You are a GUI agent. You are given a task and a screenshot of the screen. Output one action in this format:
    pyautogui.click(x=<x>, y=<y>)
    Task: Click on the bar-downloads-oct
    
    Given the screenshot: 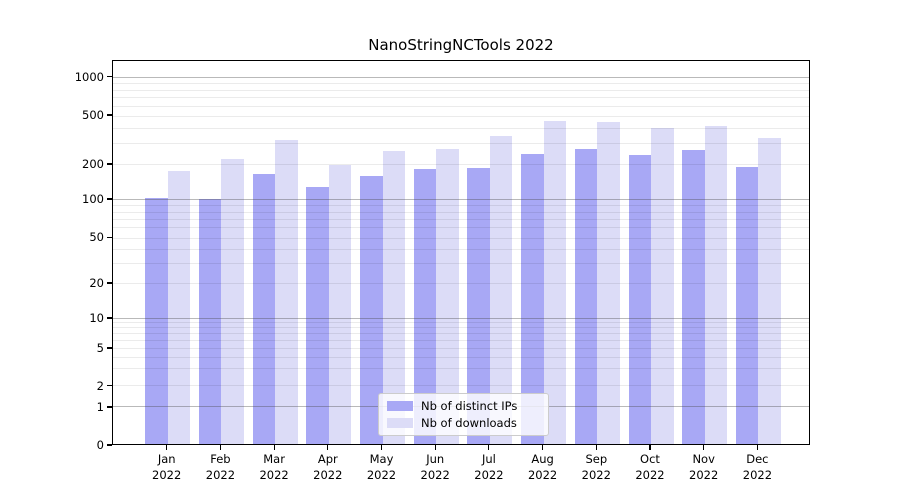 What is the action you would take?
    pyautogui.click(x=662, y=286)
    